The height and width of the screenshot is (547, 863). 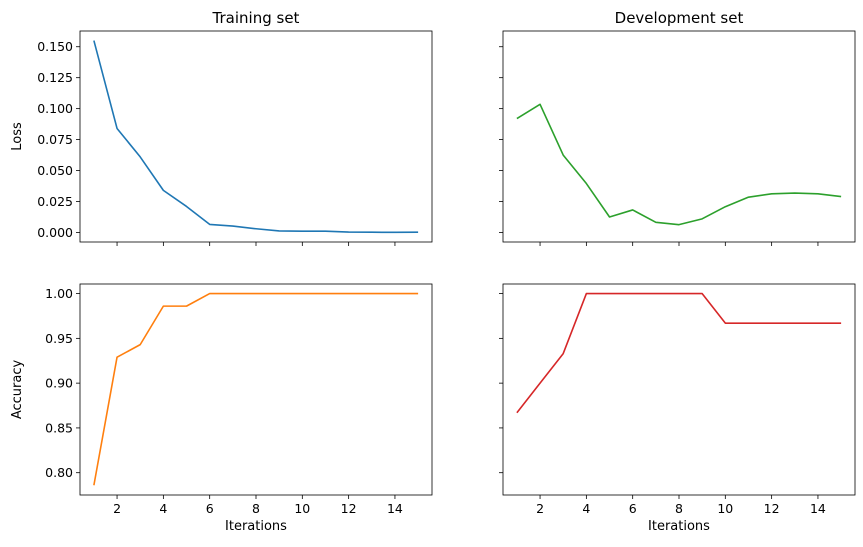 I want to click on y-tick-label: 0.025, so click(x=55, y=201).